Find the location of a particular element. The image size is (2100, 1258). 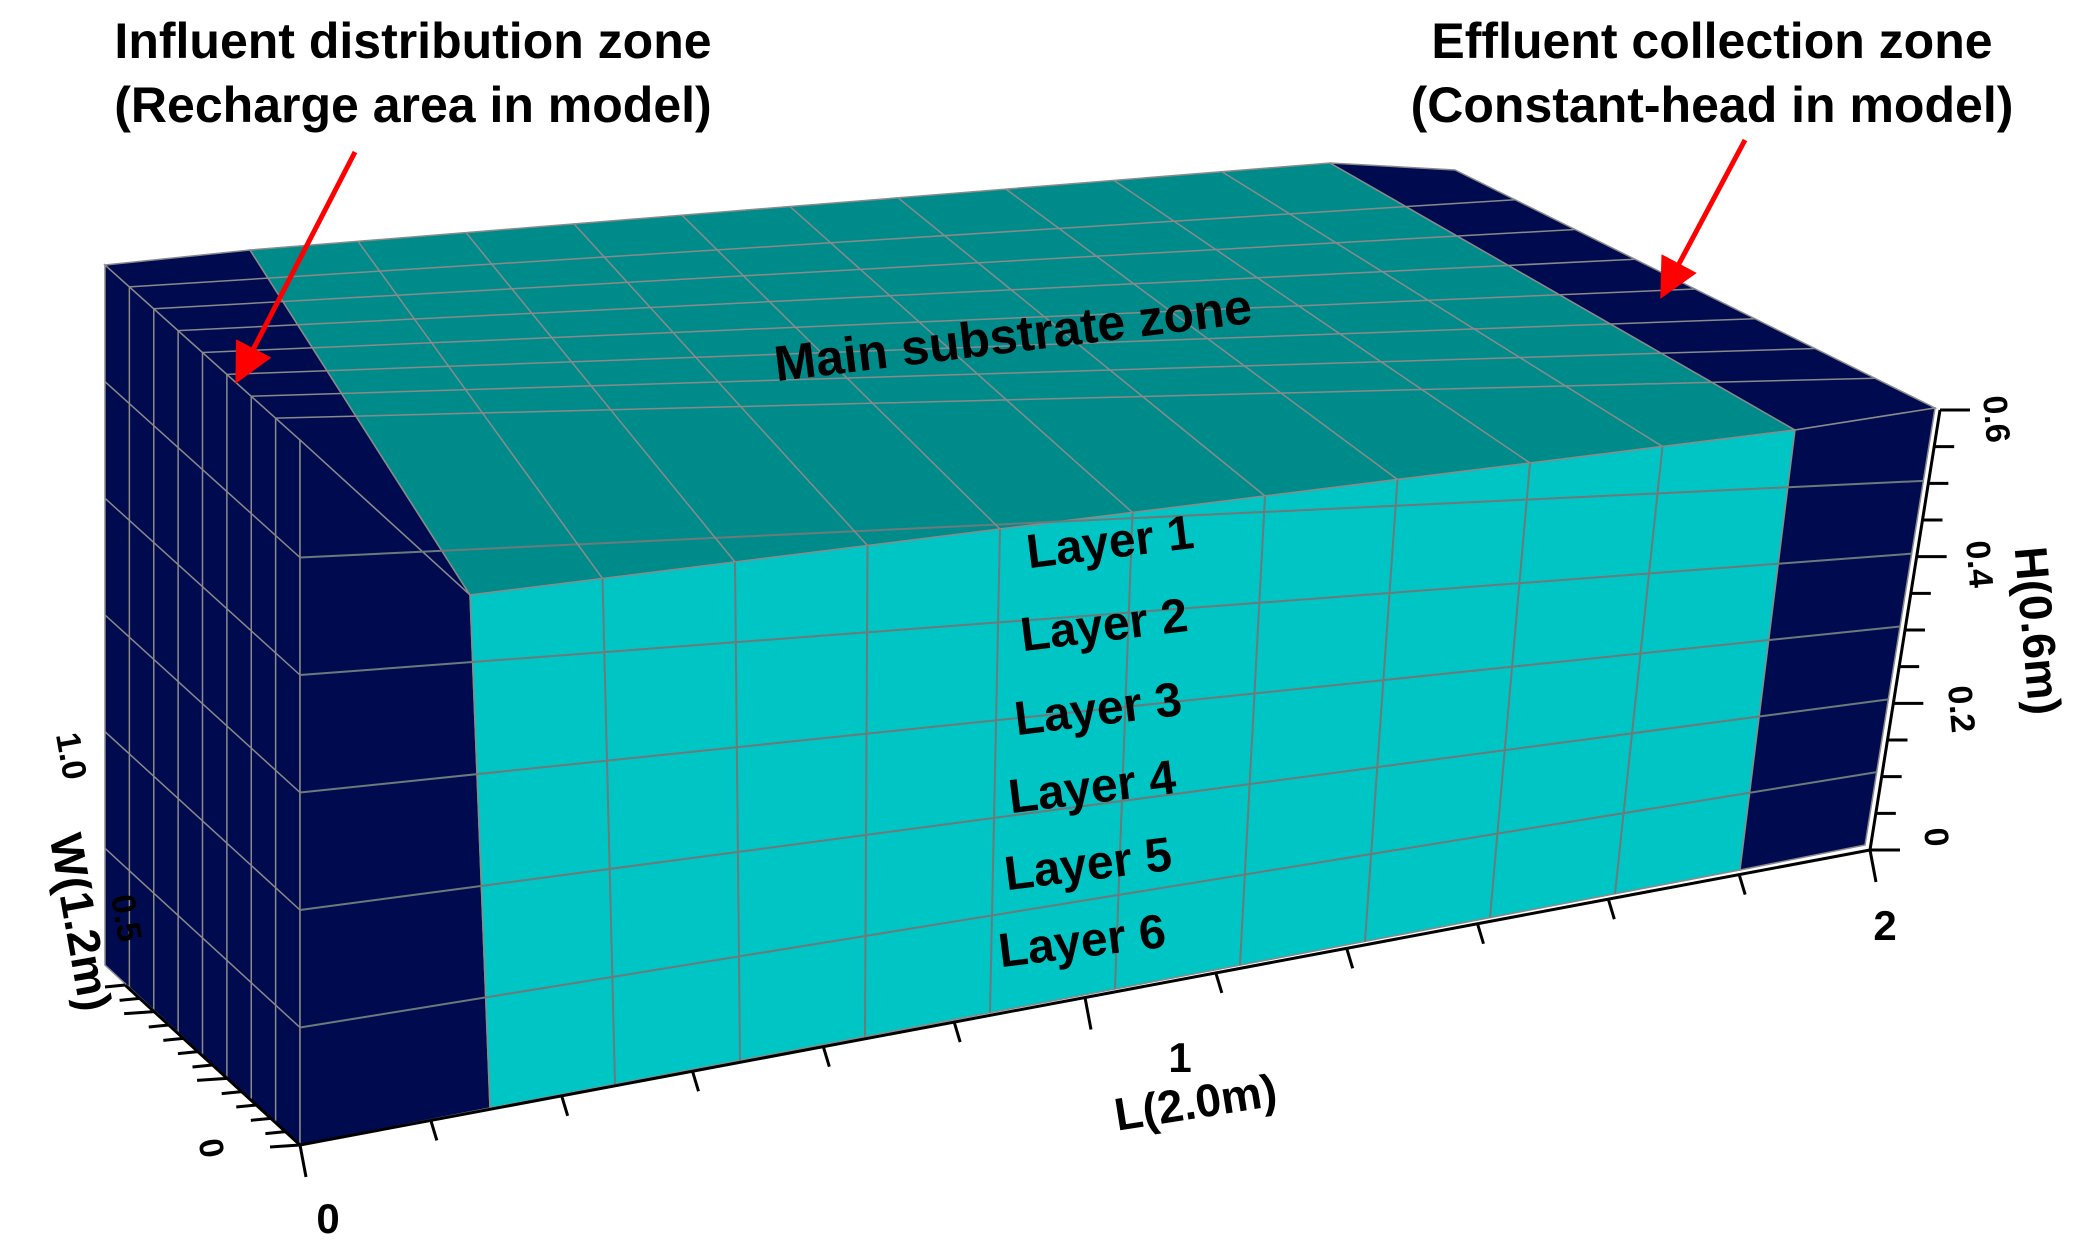

effluent-arrow is located at coordinates (1704, 218).